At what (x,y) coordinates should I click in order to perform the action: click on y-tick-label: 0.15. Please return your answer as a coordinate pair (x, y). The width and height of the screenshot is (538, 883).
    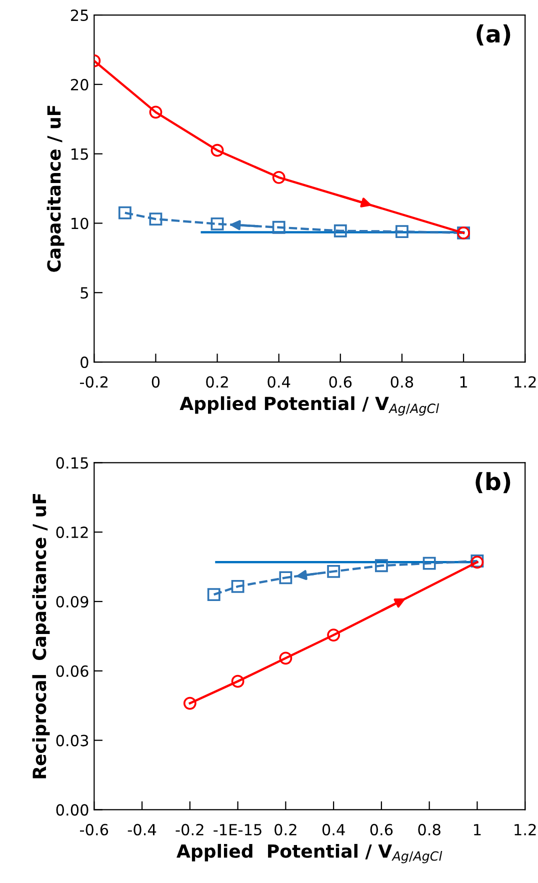
    Looking at the image, I should click on (72, 463).